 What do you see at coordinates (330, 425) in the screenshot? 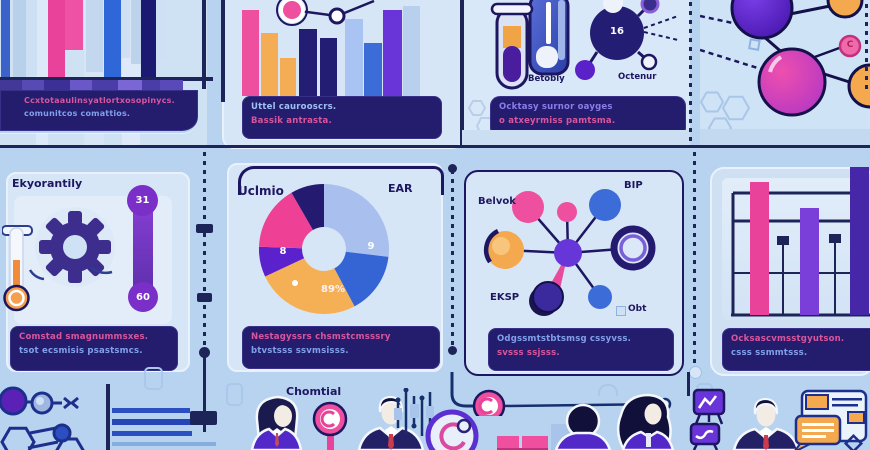
I see `magnifier-paddle-icon` at bounding box center [330, 425].